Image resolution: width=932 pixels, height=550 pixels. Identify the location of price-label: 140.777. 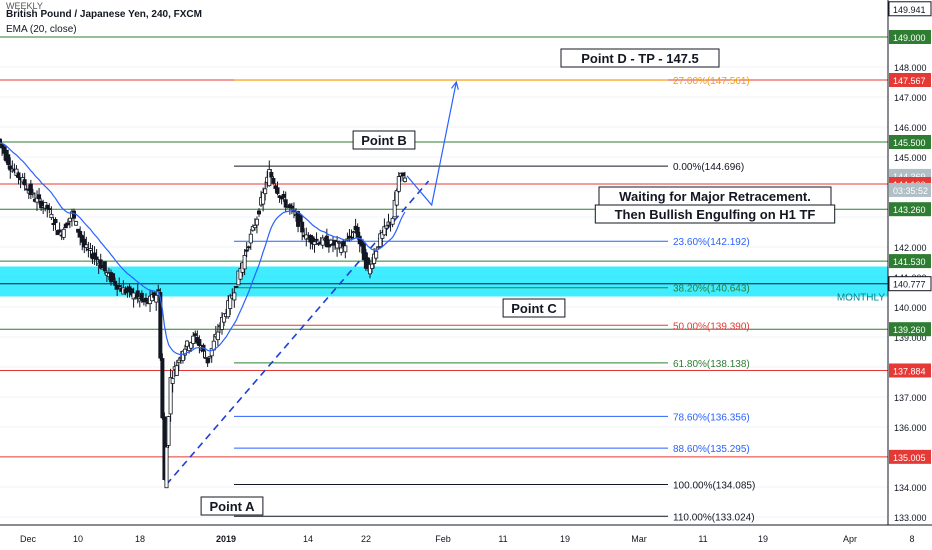
(909, 285).